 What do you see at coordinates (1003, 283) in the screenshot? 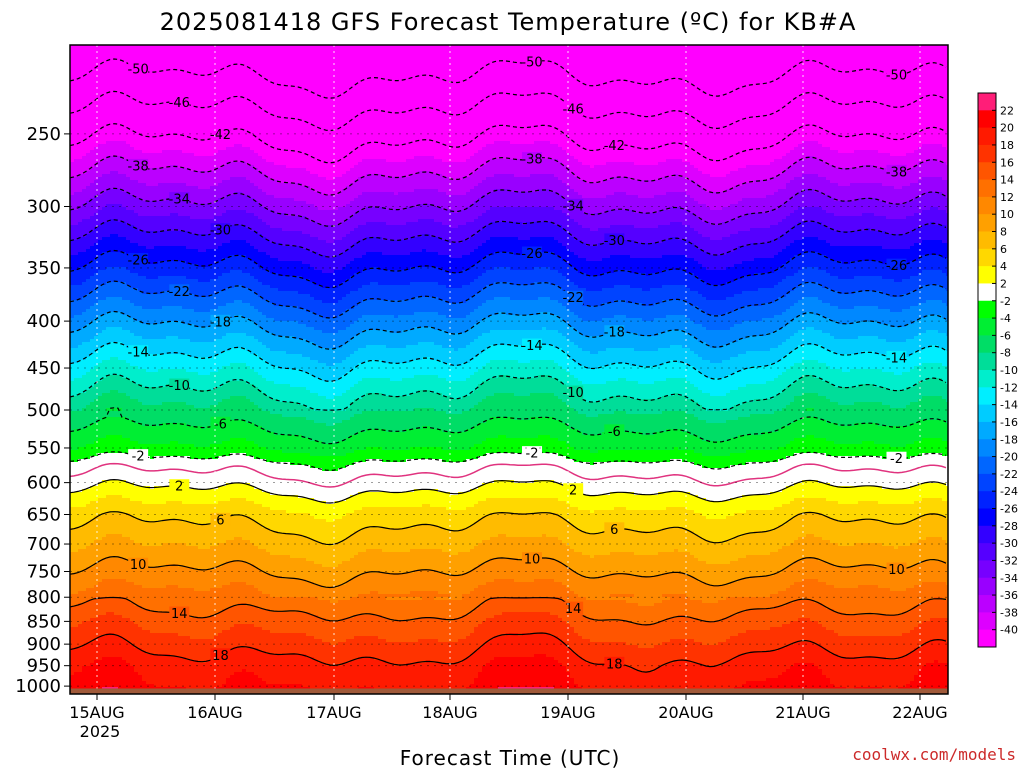
I see `colorbar-label: 2` at bounding box center [1003, 283].